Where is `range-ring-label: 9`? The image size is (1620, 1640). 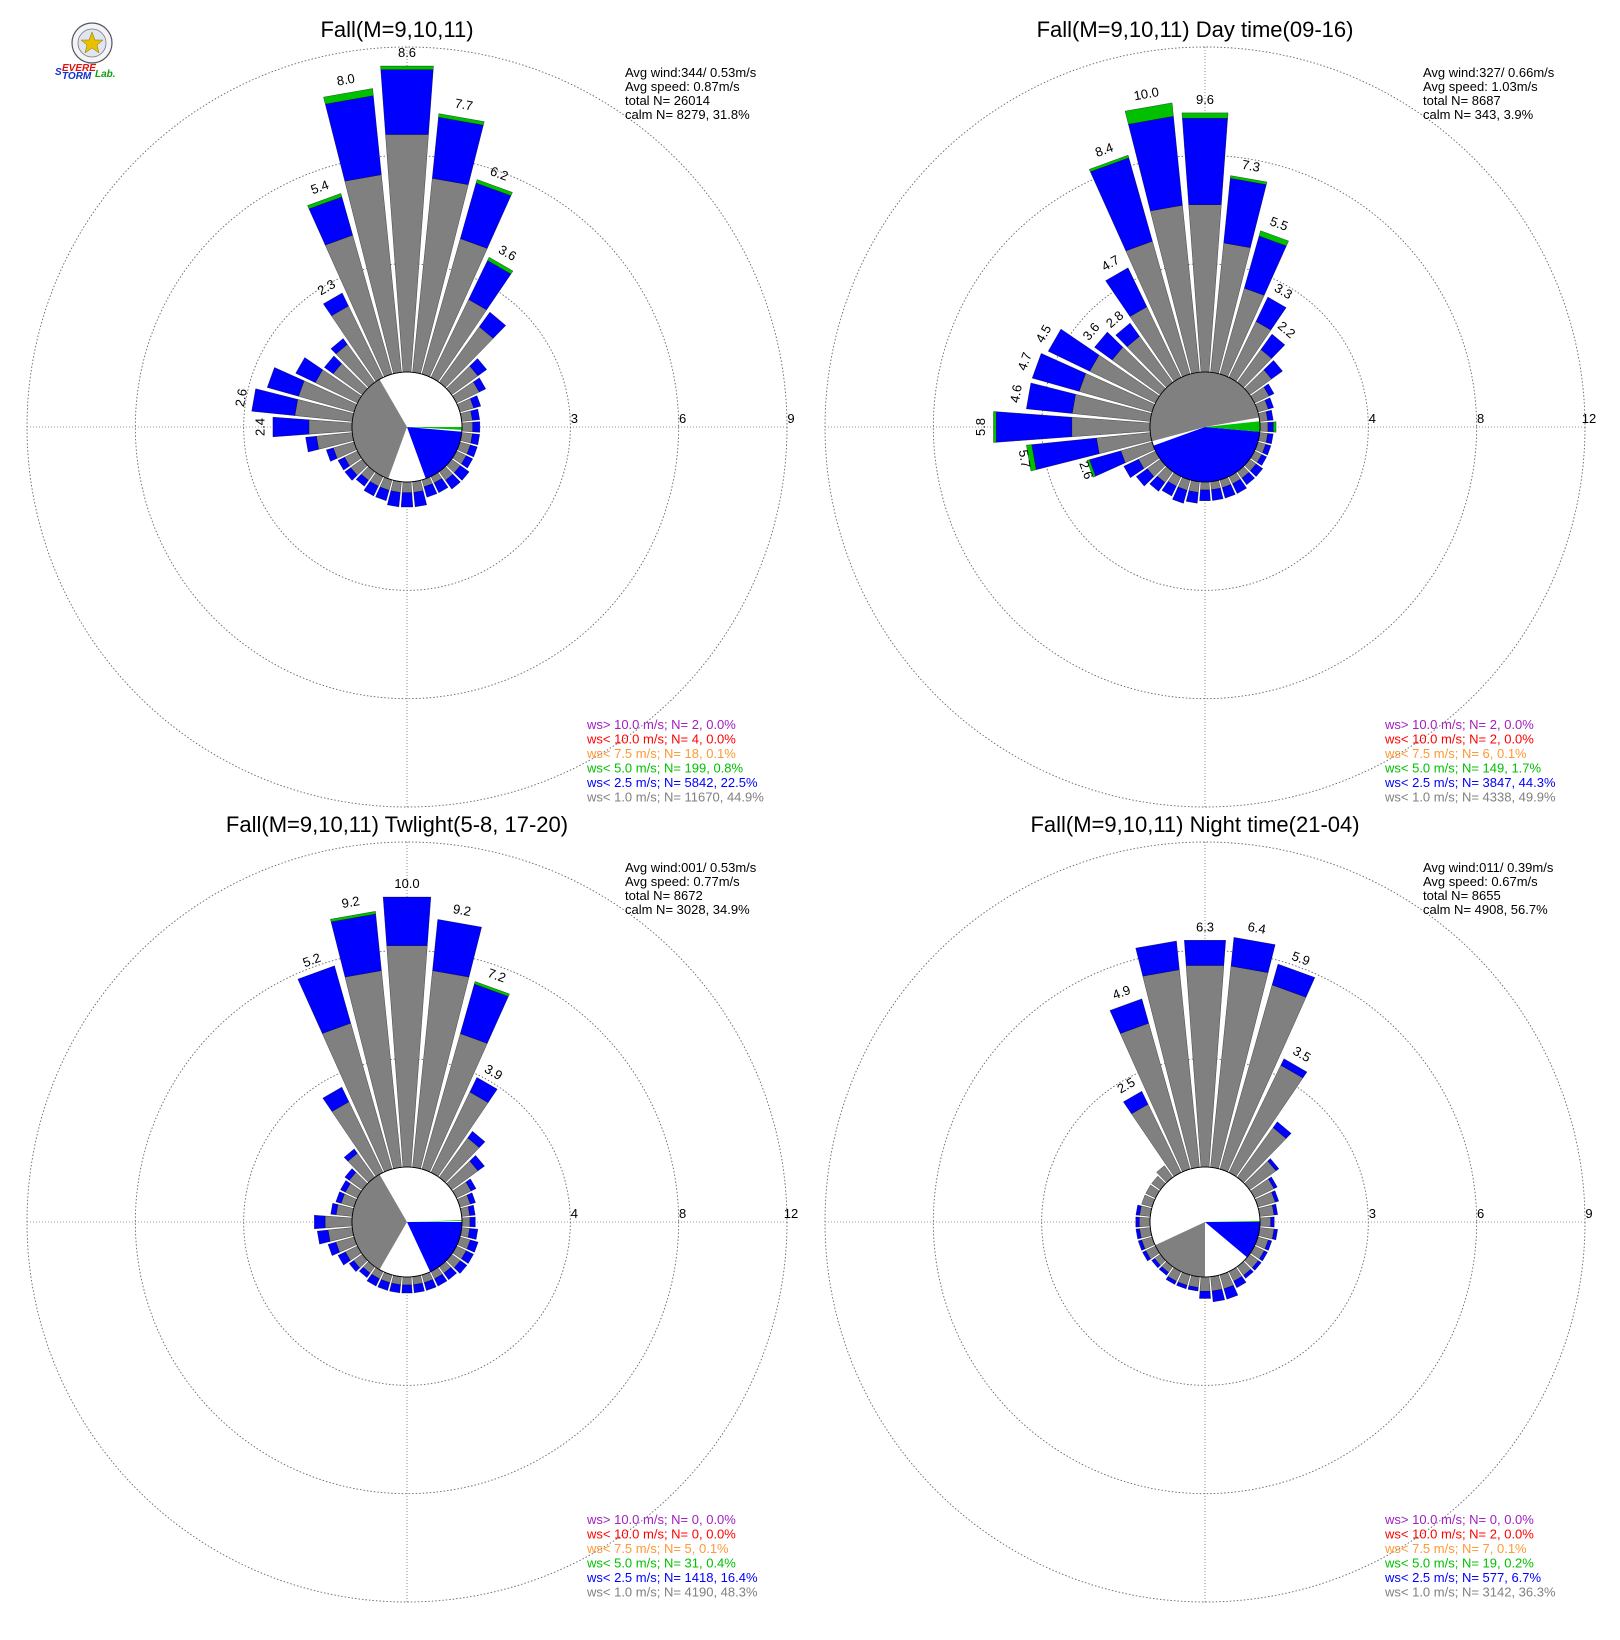 range-ring-label: 9 is located at coordinates (790, 418).